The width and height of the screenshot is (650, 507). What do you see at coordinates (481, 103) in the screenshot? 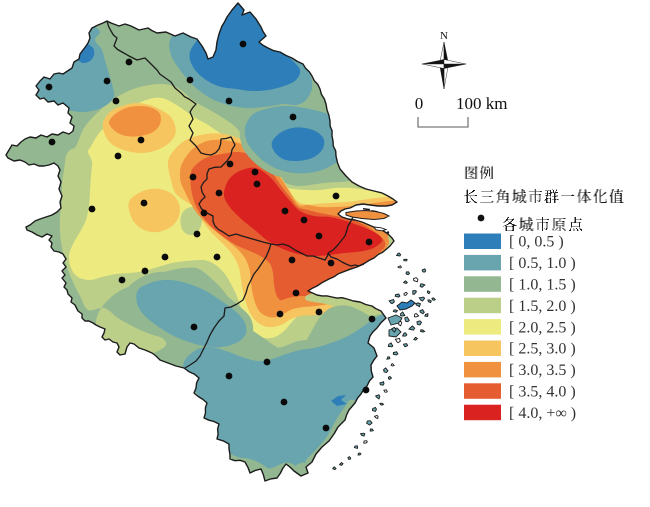
I see `svg-text: 100 km` at bounding box center [481, 103].